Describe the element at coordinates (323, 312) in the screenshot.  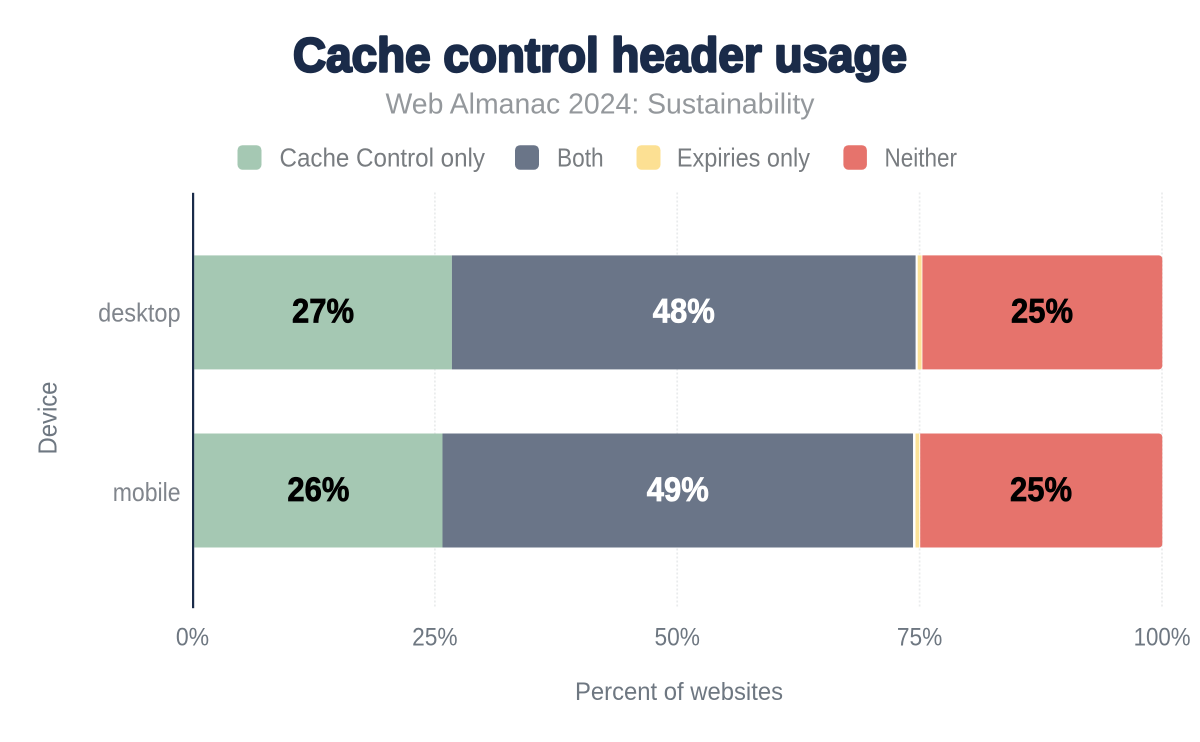
I see `svg-text: 27%` at that location.